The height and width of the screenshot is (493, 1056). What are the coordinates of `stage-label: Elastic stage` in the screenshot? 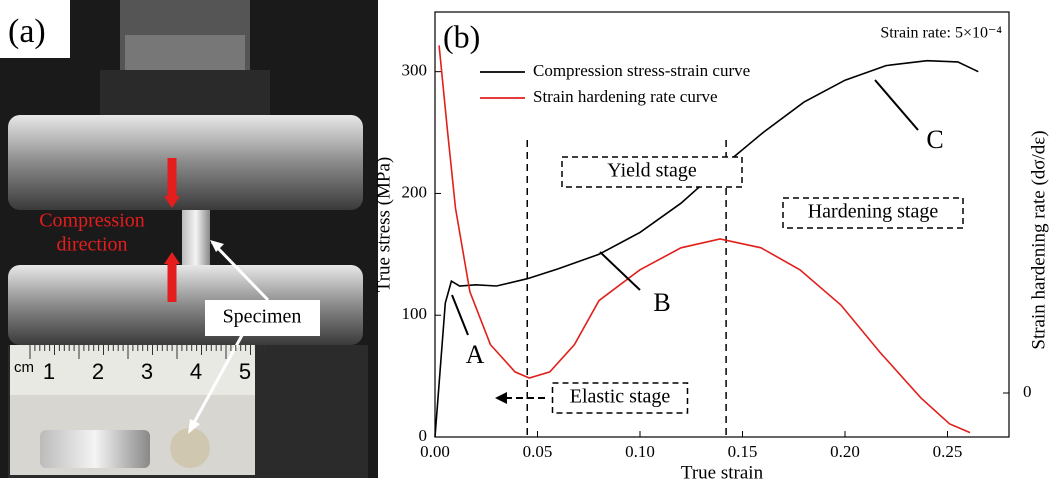 It's located at (620, 397).